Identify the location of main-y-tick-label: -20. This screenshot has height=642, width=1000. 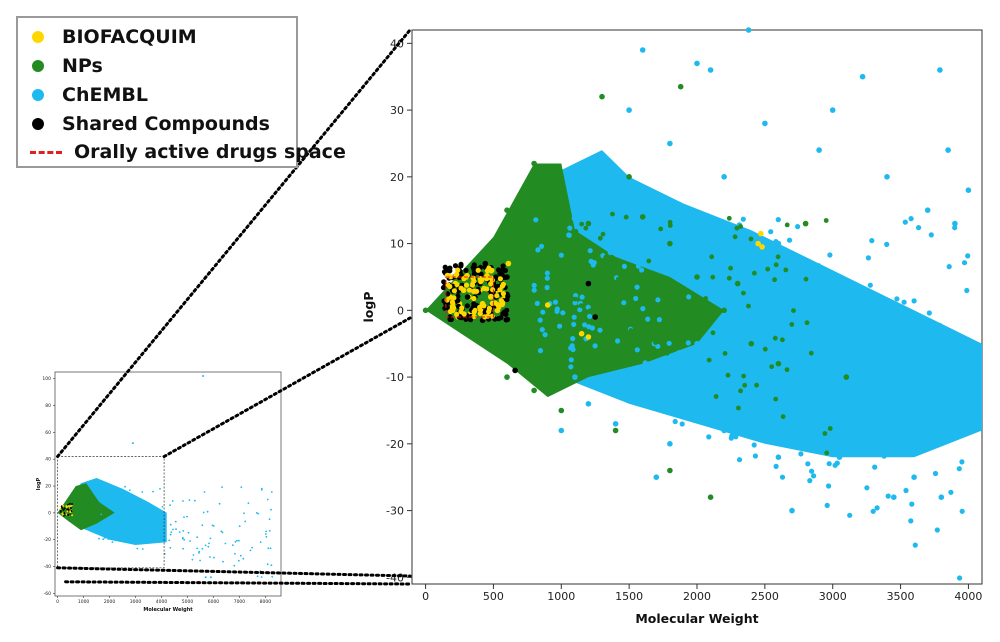
(395, 444).